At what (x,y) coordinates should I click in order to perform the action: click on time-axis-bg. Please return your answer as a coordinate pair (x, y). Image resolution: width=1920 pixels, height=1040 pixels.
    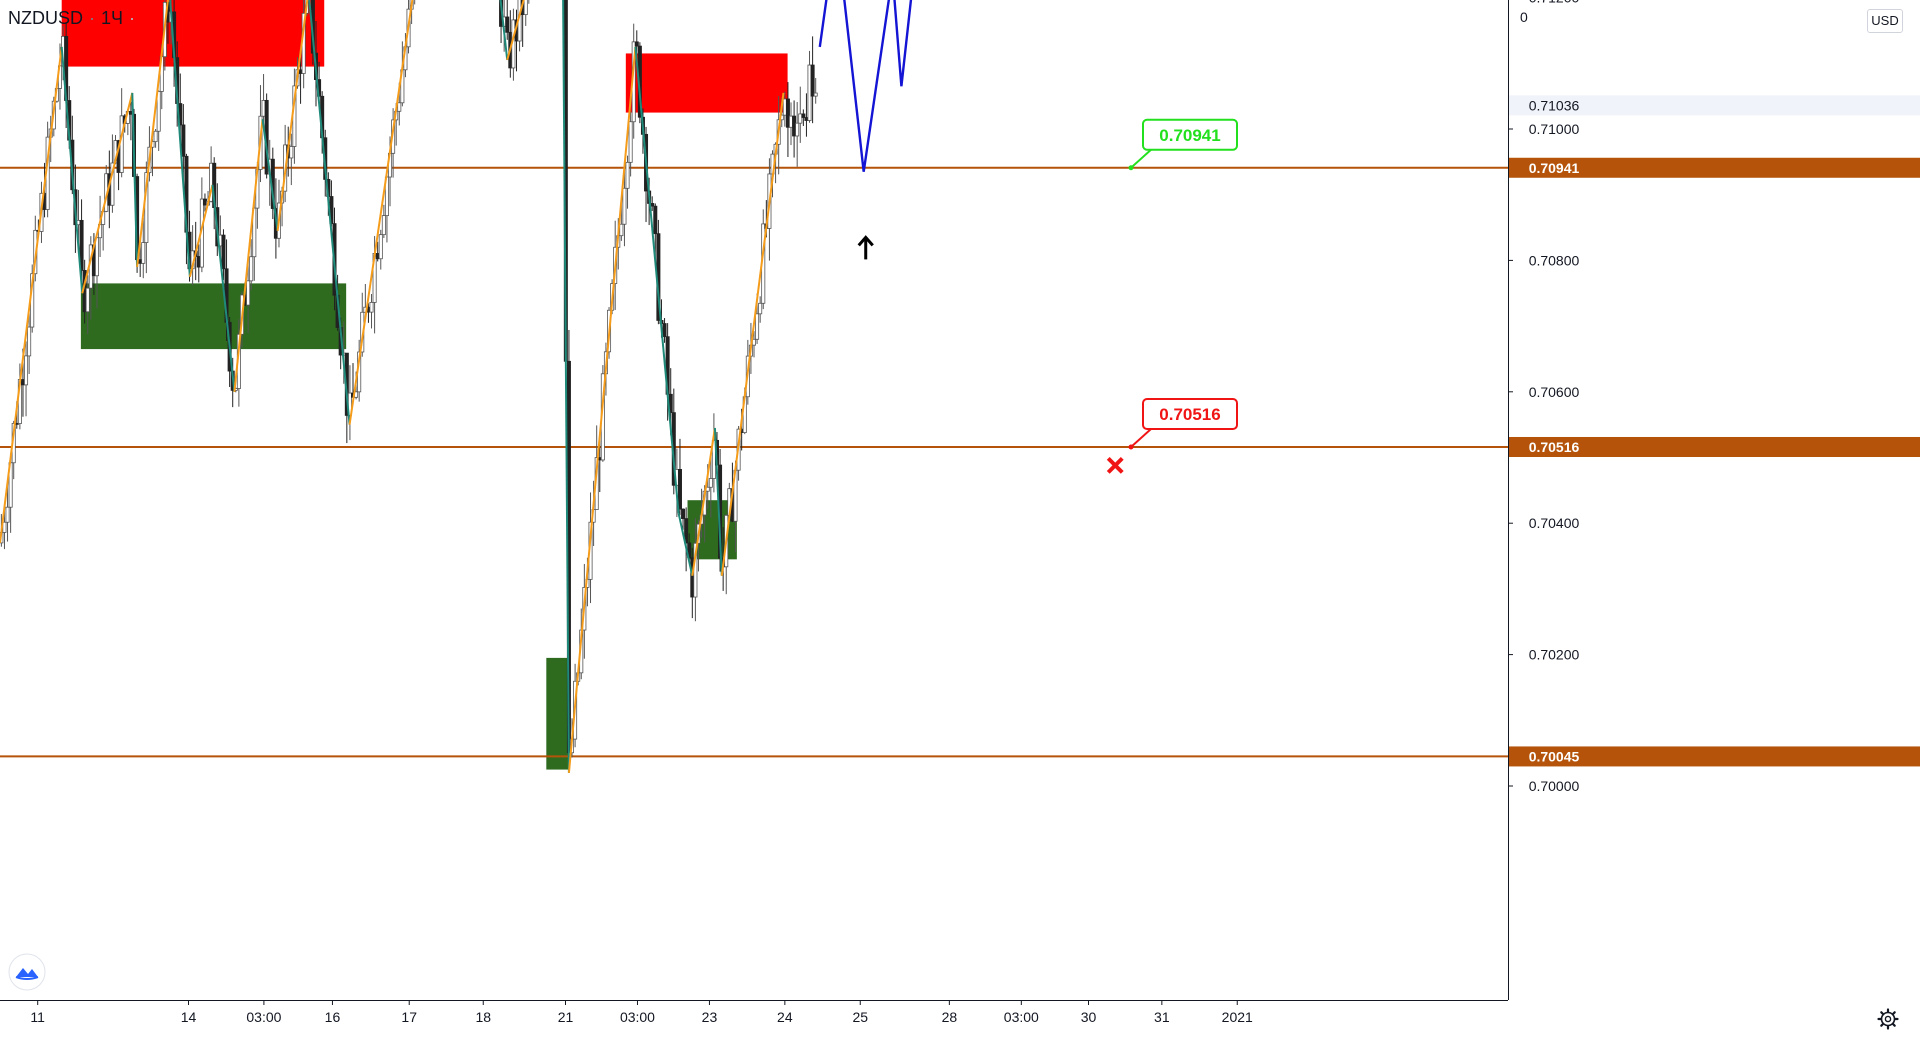
    Looking at the image, I should click on (754, 1020).